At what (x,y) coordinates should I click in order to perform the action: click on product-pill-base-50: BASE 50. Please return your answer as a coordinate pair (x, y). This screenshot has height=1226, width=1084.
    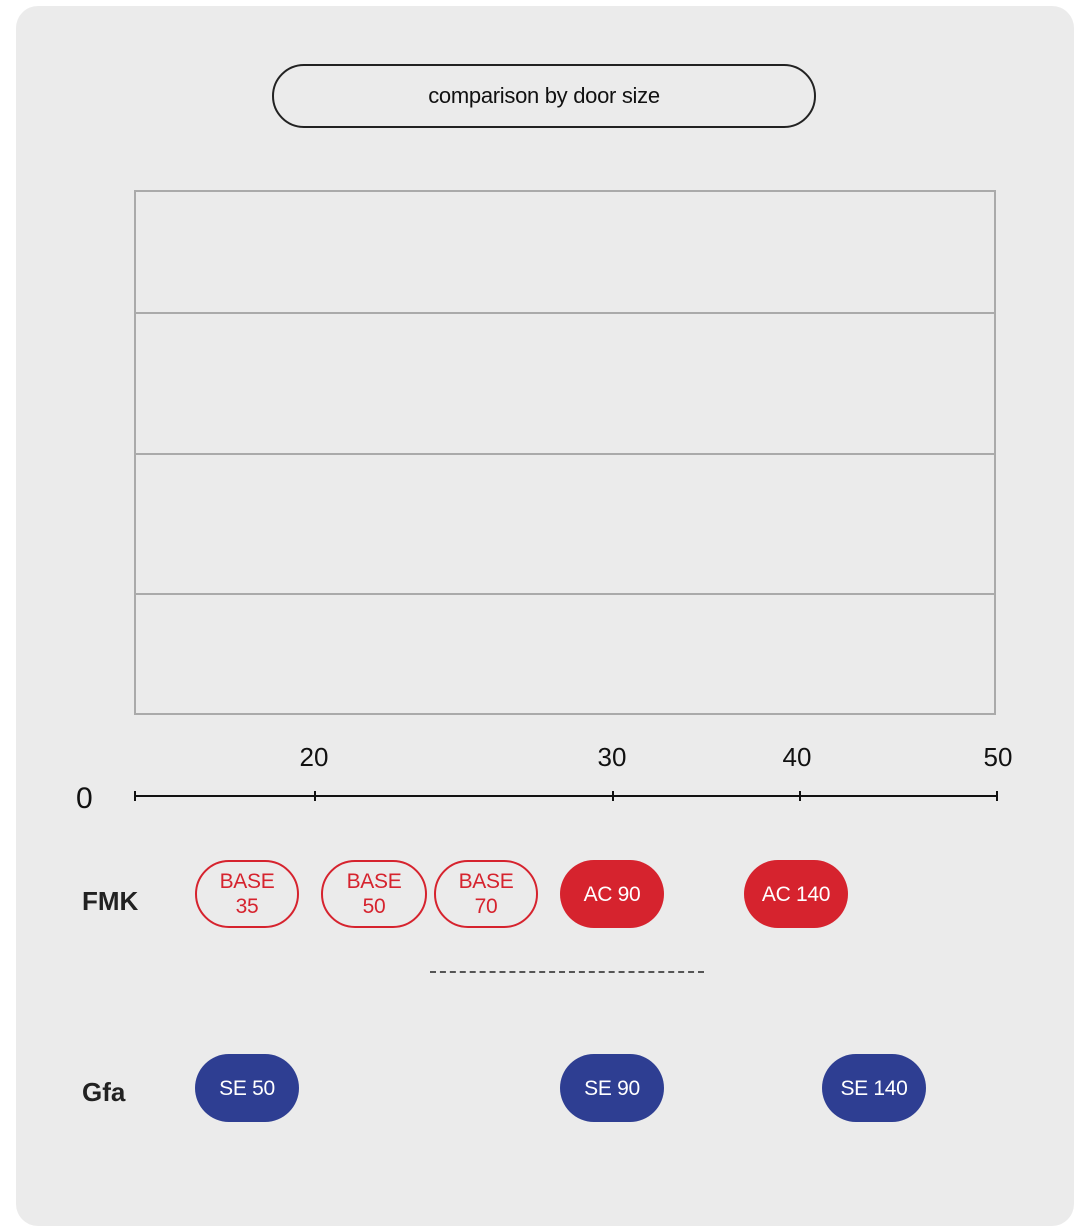
    Looking at the image, I should click on (374, 894).